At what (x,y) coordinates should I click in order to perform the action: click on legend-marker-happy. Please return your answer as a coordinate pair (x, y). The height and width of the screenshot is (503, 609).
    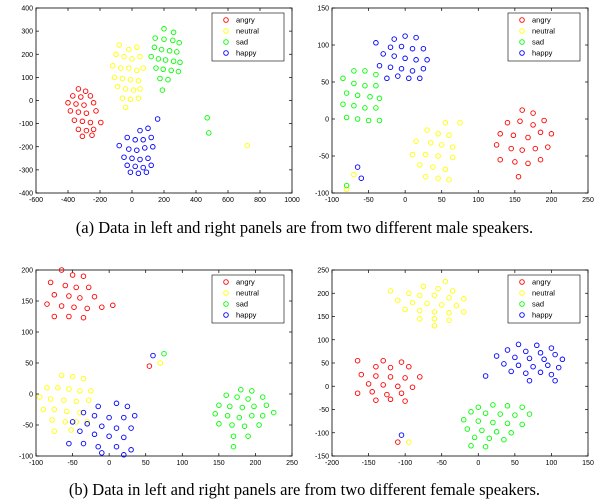
    Looking at the image, I should click on (226, 315).